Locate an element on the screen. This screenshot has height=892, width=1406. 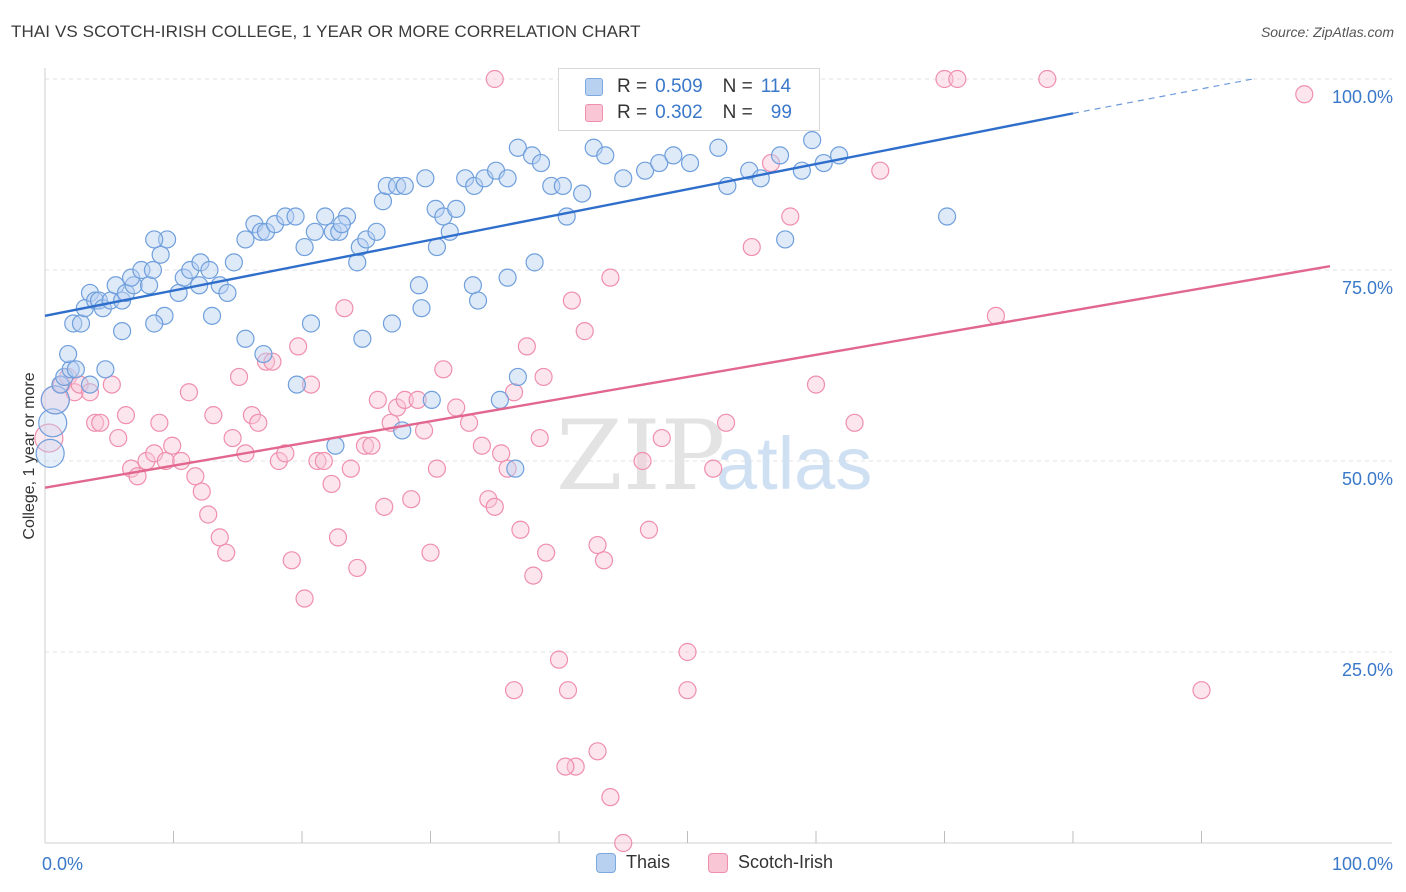
y-tick-label-100: 100.0% is located at coordinates (1362, 97).